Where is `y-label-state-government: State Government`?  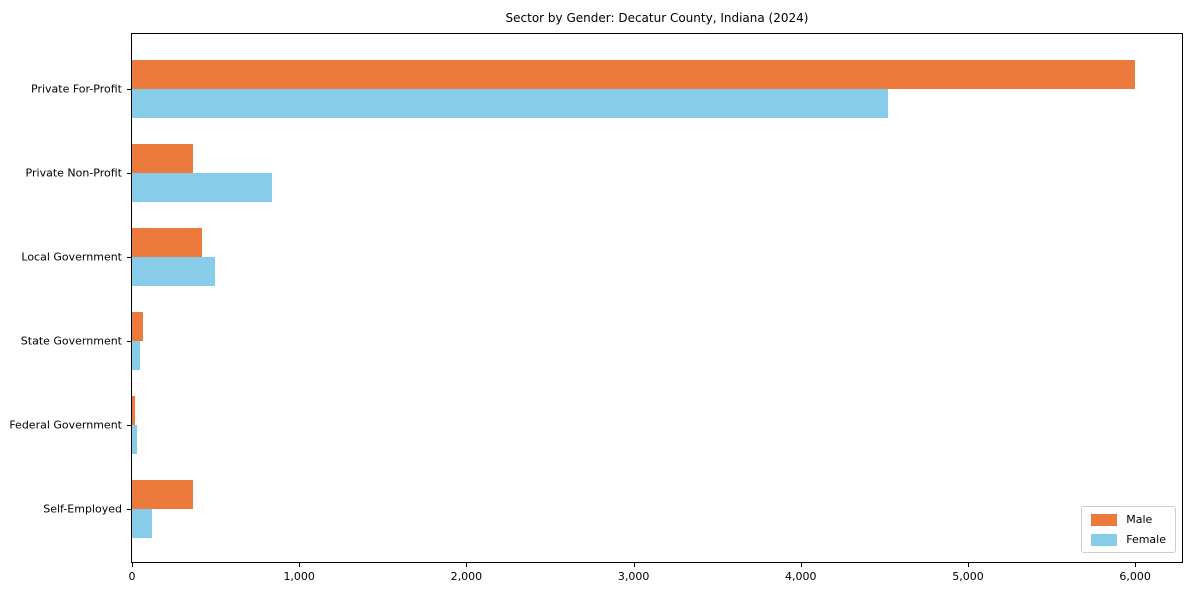
y-label-state-government: State Government is located at coordinates (71, 341).